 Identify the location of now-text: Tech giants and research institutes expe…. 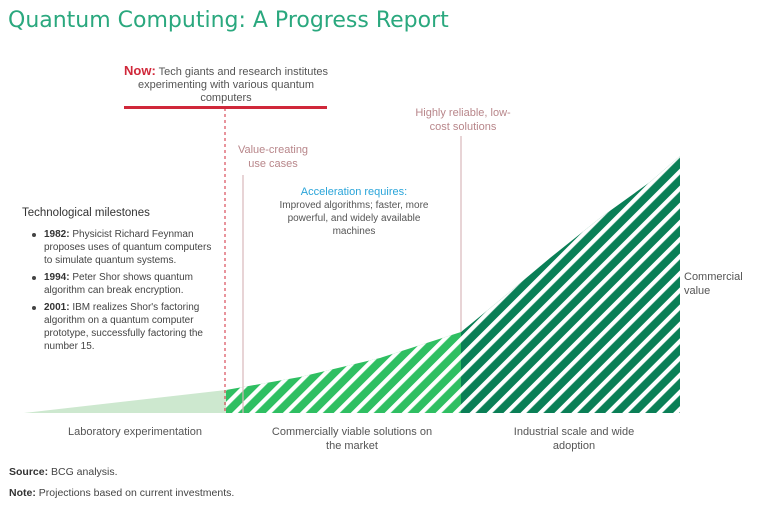
(233, 85).